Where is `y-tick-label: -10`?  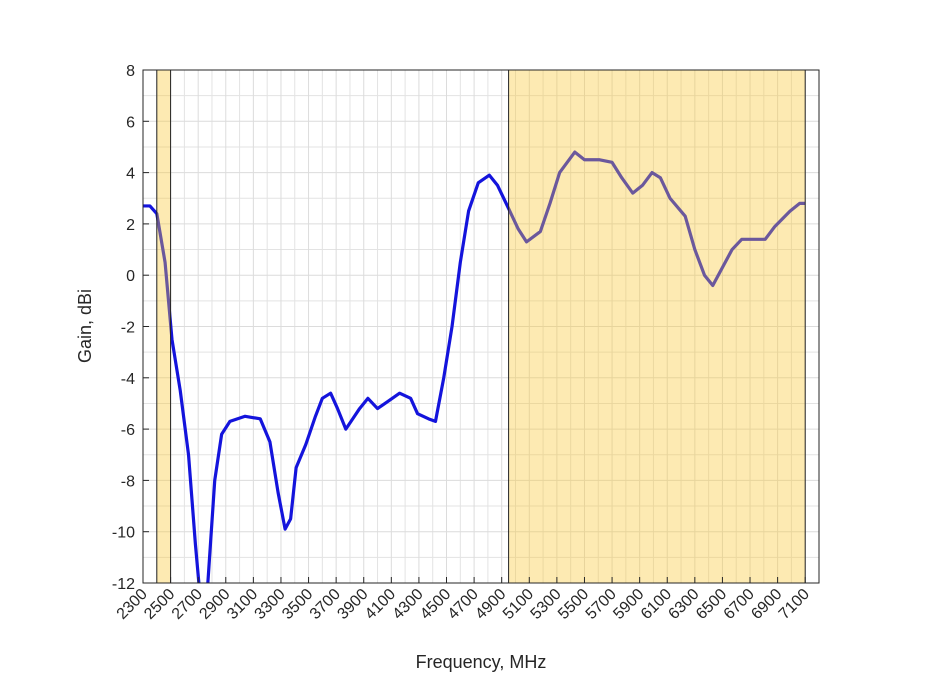 y-tick-label: -10 is located at coordinates (123, 533).